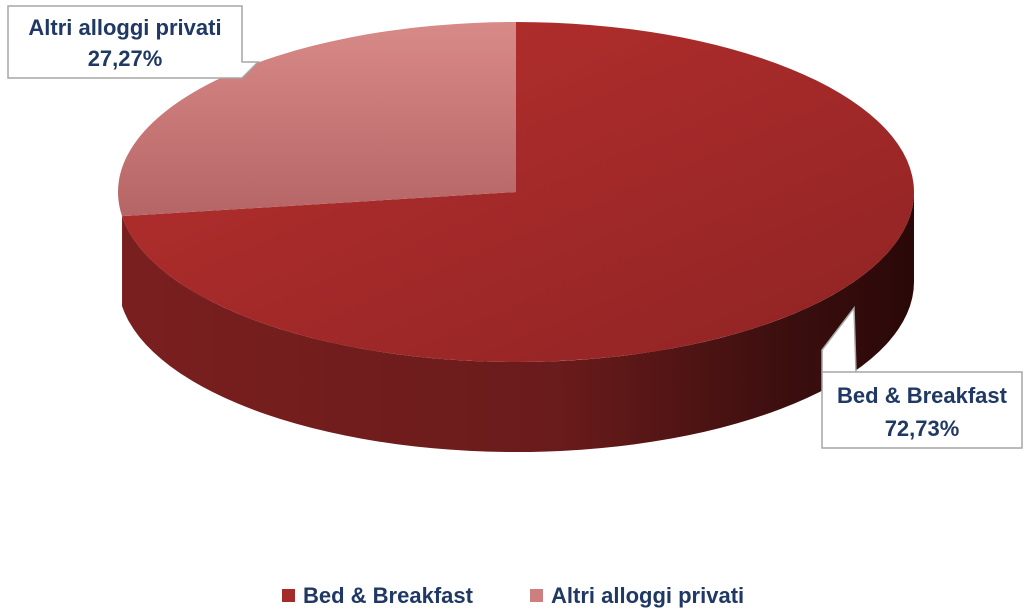 The height and width of the screenshot is (615, 1030). What do you see at coordinates (125, 58) in the screenshot?
I see `label-altri-value: 27,27%` at bounding box center [125, 58].